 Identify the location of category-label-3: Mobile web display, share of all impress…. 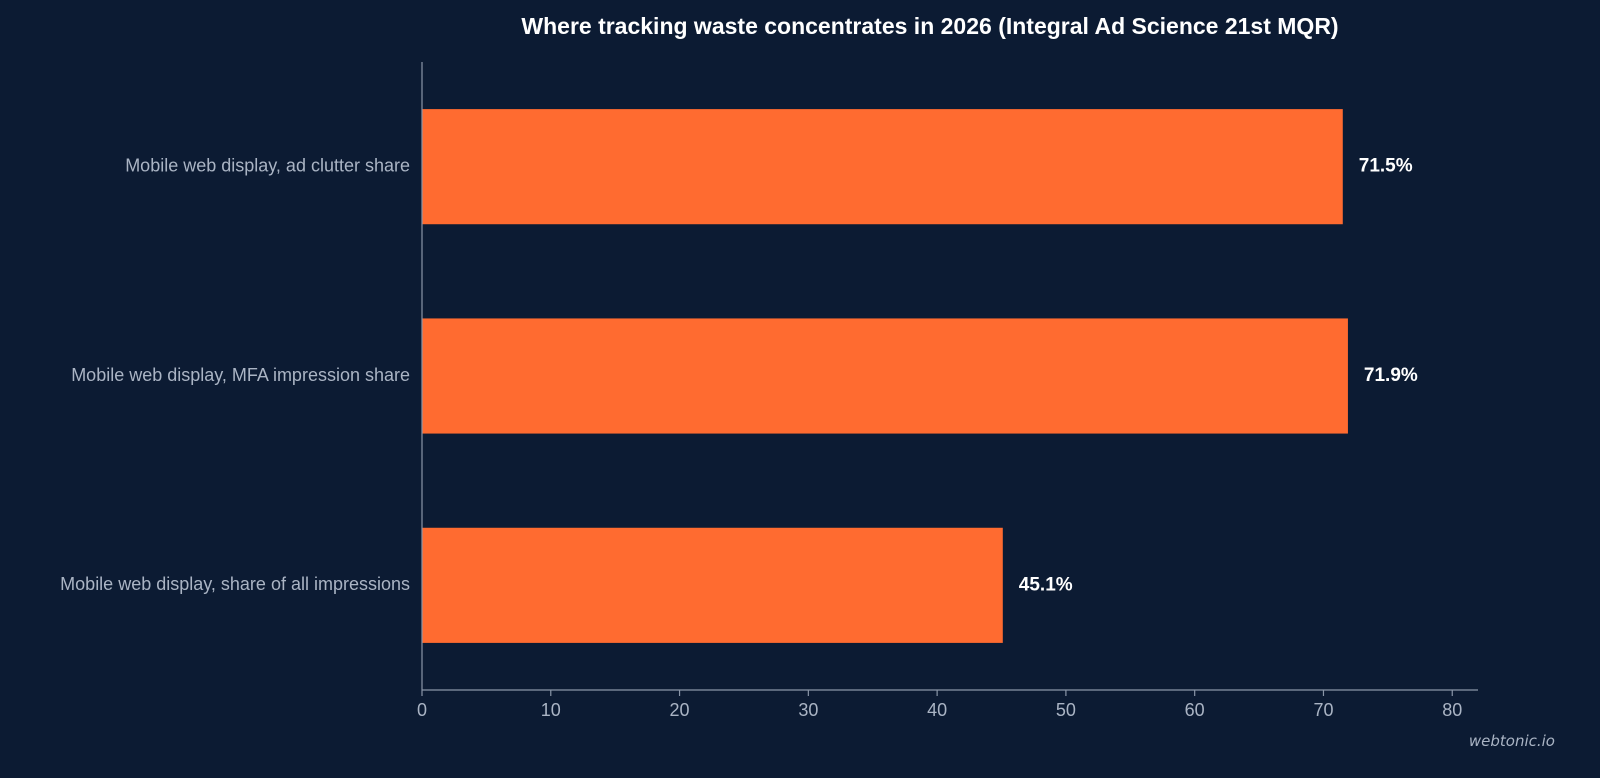
(235, 584).